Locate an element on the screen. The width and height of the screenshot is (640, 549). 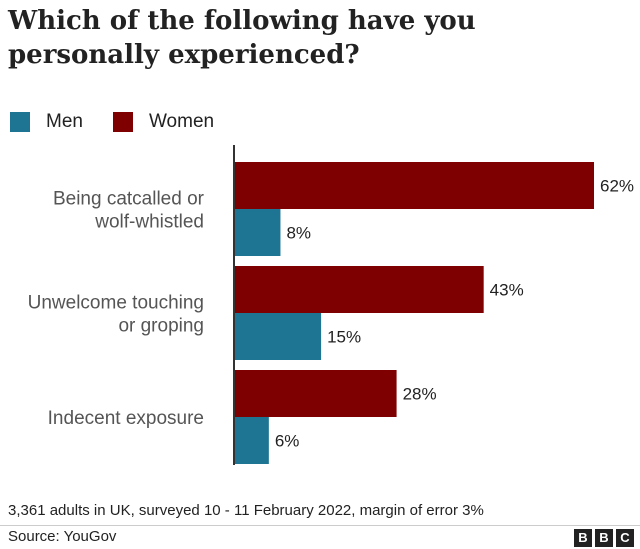
source-note: Source: YouGov is located at coordinates (62, 536).